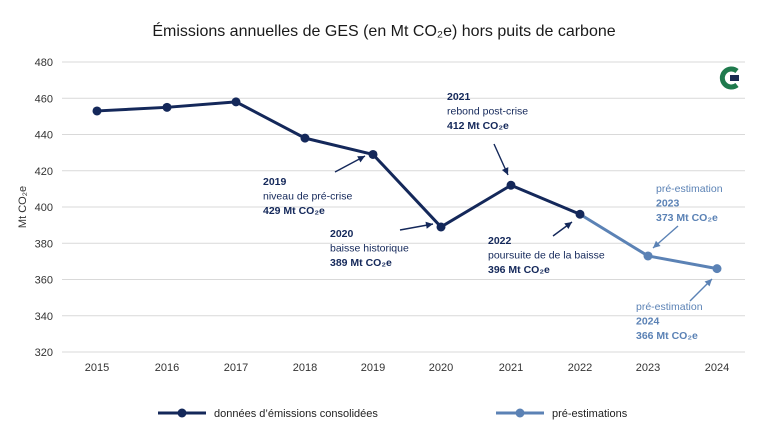 The width and height of the screenshot is (768, 441). I want to click on x-tick-label: 2023, so click(648, 368).